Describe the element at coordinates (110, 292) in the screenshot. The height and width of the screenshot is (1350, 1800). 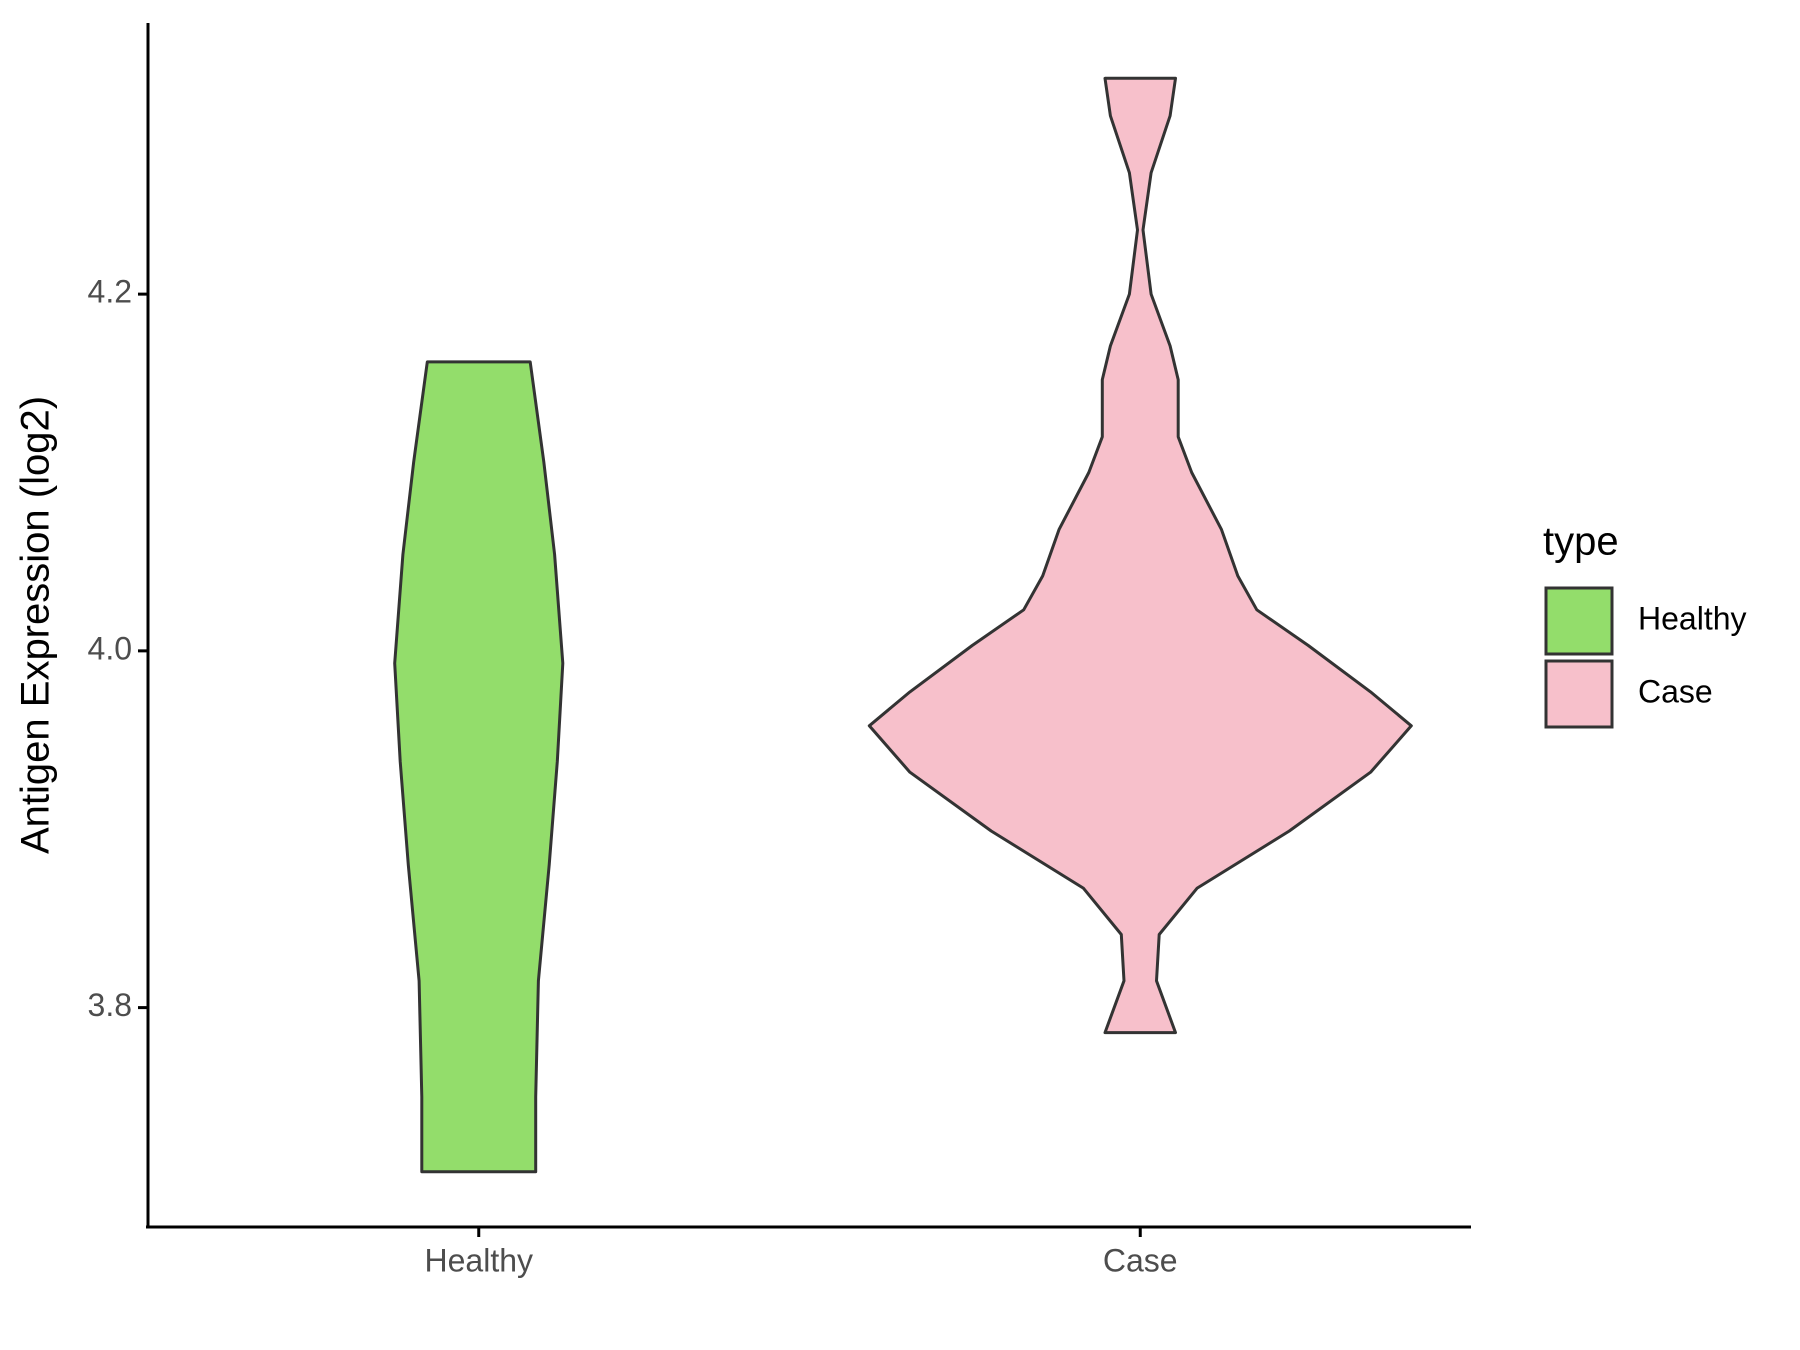
I see `y-tick-label: 4.2` at that location.